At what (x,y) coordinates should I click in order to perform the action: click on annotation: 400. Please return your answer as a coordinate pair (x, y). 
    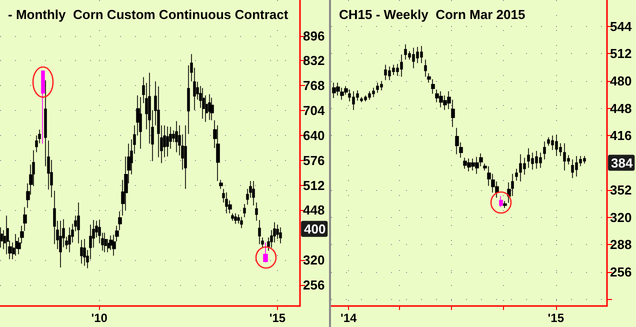
    Looking at the image, I should click on (315, 228).